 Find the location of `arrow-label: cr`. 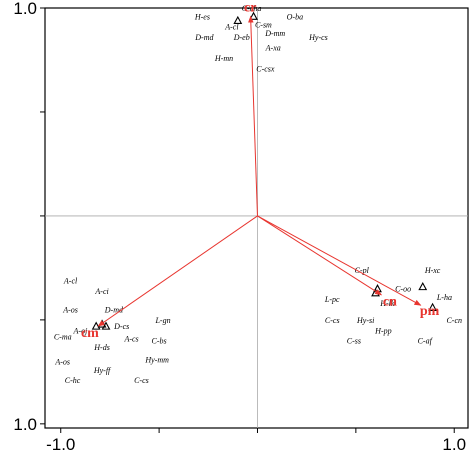

arrow-label: cr is located at coordinates (250, 7).